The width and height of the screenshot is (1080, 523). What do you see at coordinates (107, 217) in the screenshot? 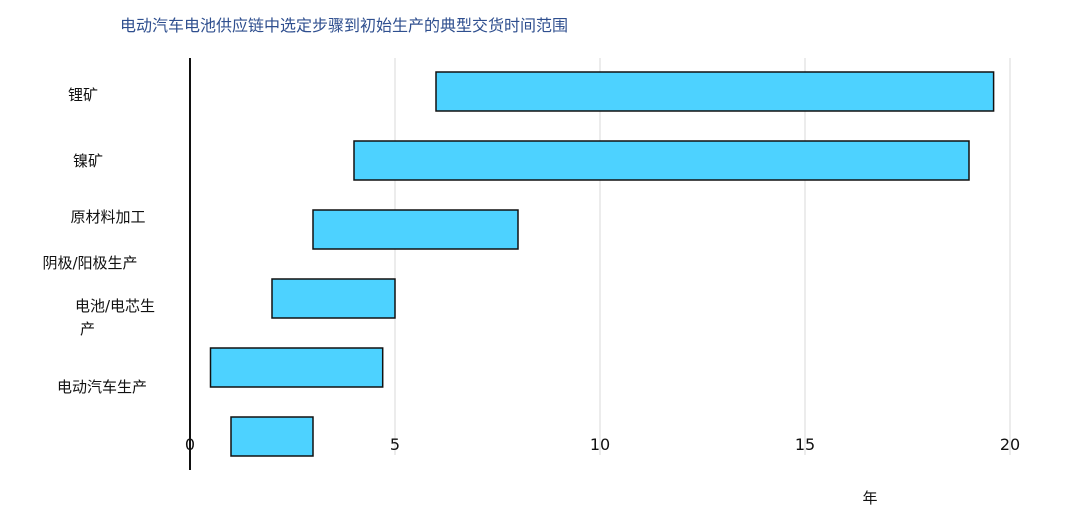
I see `category-label-3: 原材料加工` at bounding box center [107, 217].